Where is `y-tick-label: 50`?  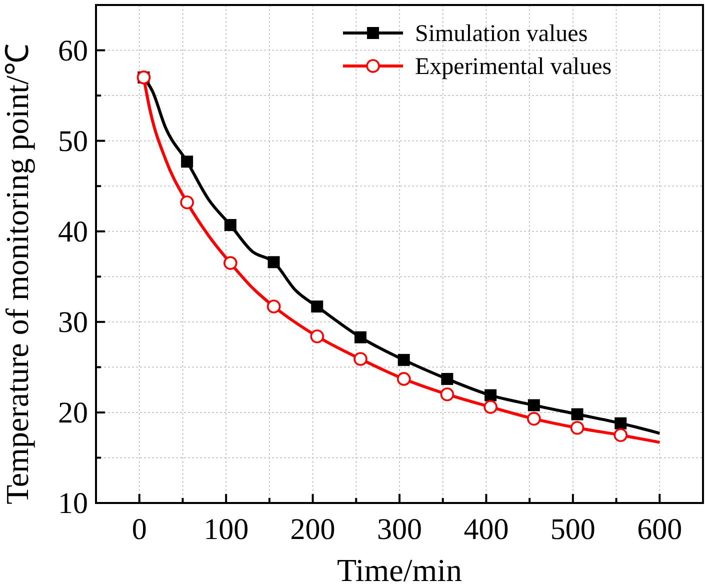
y-tick-label: 50 is located at coordinates (73, 141).